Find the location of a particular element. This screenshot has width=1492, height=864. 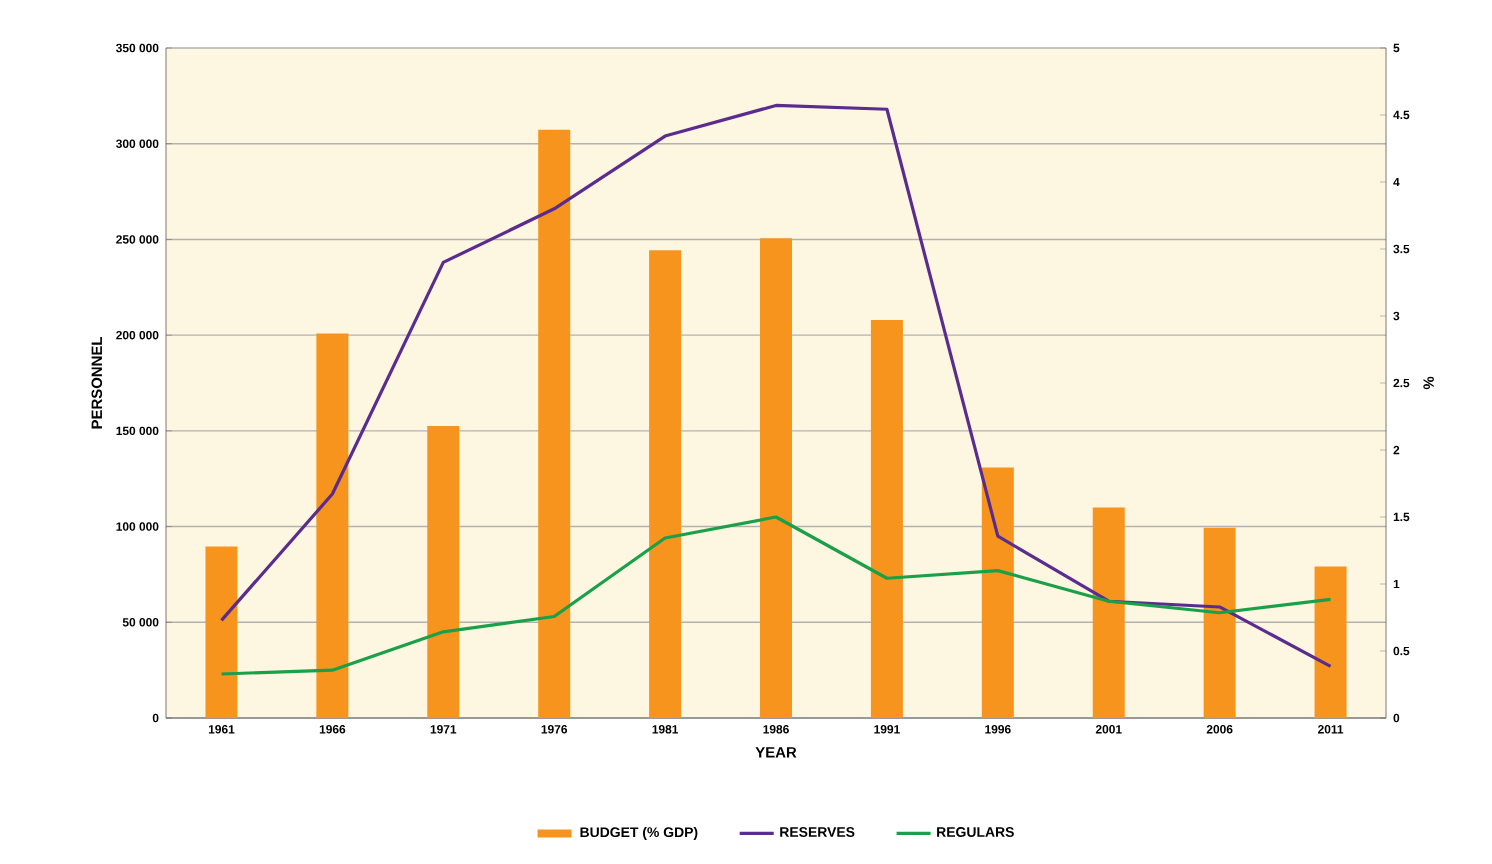

line-series is located at coordinates (776, 595).